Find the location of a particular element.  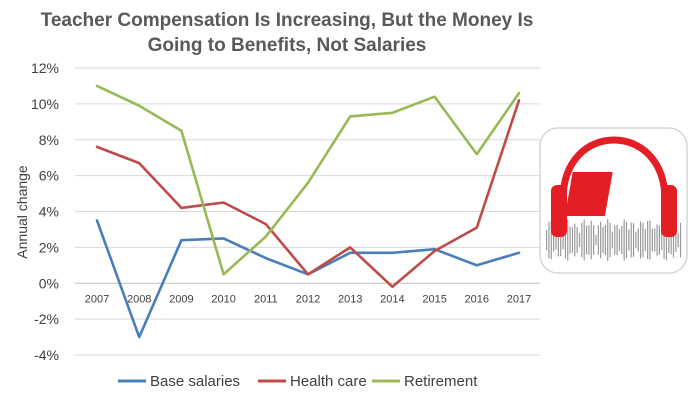

x-tick-label: 2015 is located at coordinates (434, 299).